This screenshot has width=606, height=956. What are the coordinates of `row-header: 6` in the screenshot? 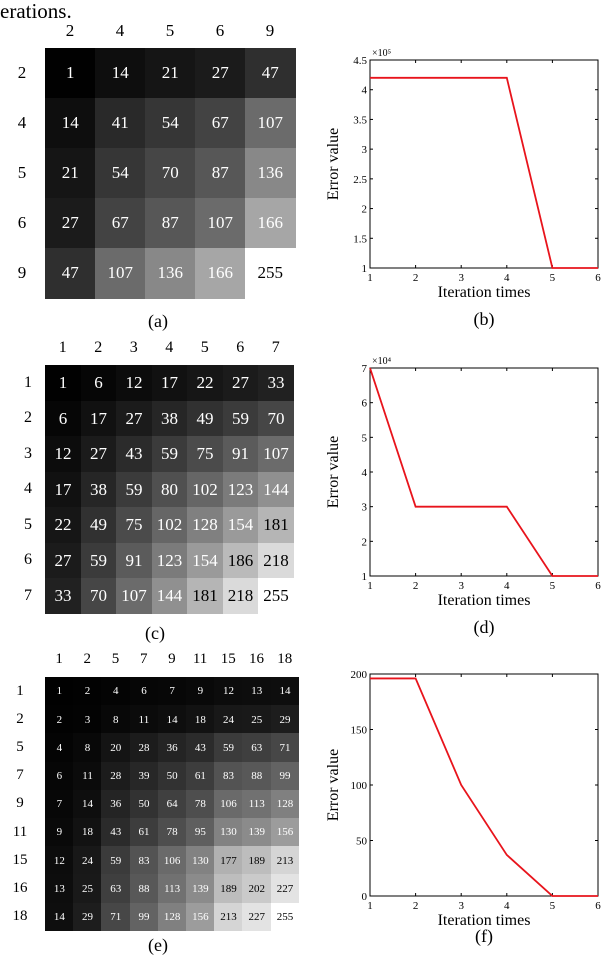 It's located at (22, 222).